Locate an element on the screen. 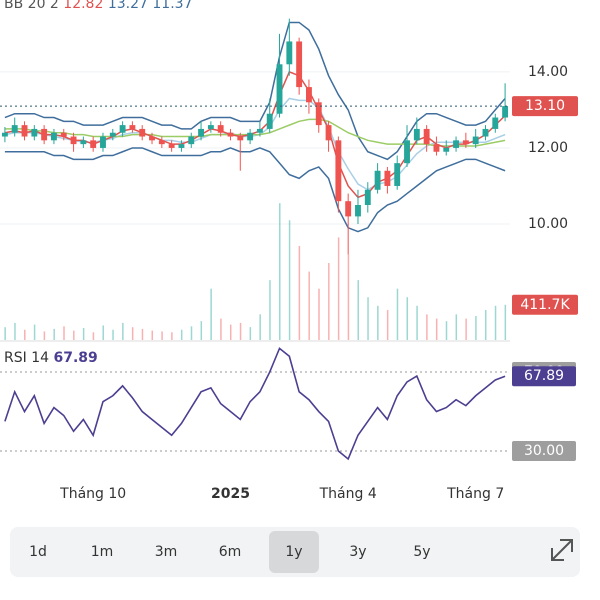 This screenshot has width=600, height=600. range-button: 1y is located at coordinates (293, 552).